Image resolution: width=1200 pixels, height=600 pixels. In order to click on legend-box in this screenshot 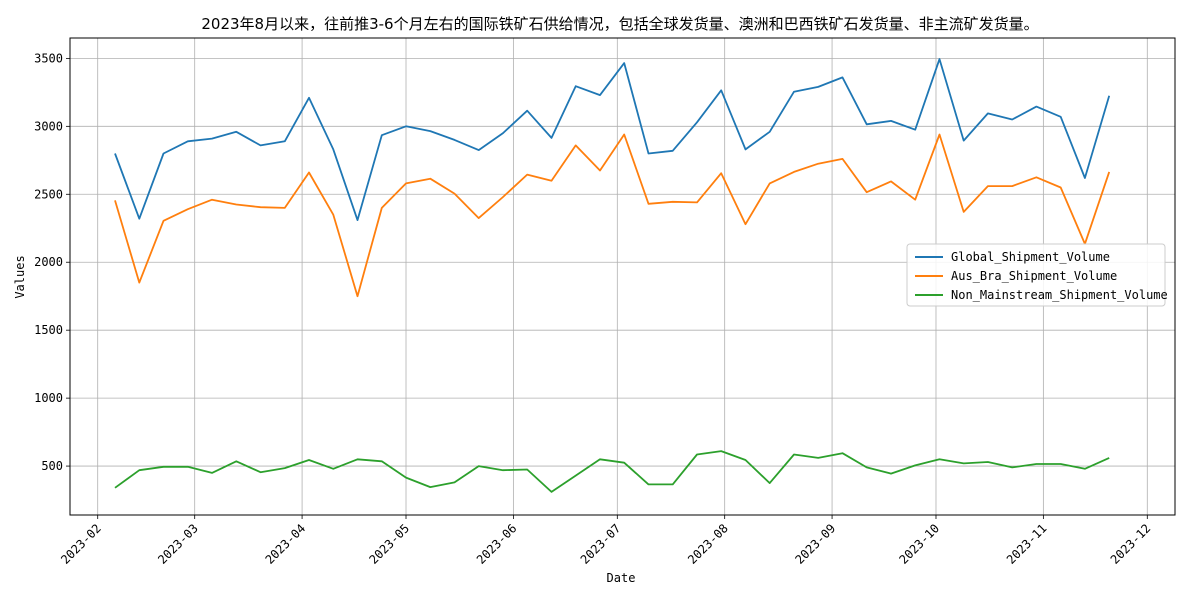, I will do `click(1036, 275)`.